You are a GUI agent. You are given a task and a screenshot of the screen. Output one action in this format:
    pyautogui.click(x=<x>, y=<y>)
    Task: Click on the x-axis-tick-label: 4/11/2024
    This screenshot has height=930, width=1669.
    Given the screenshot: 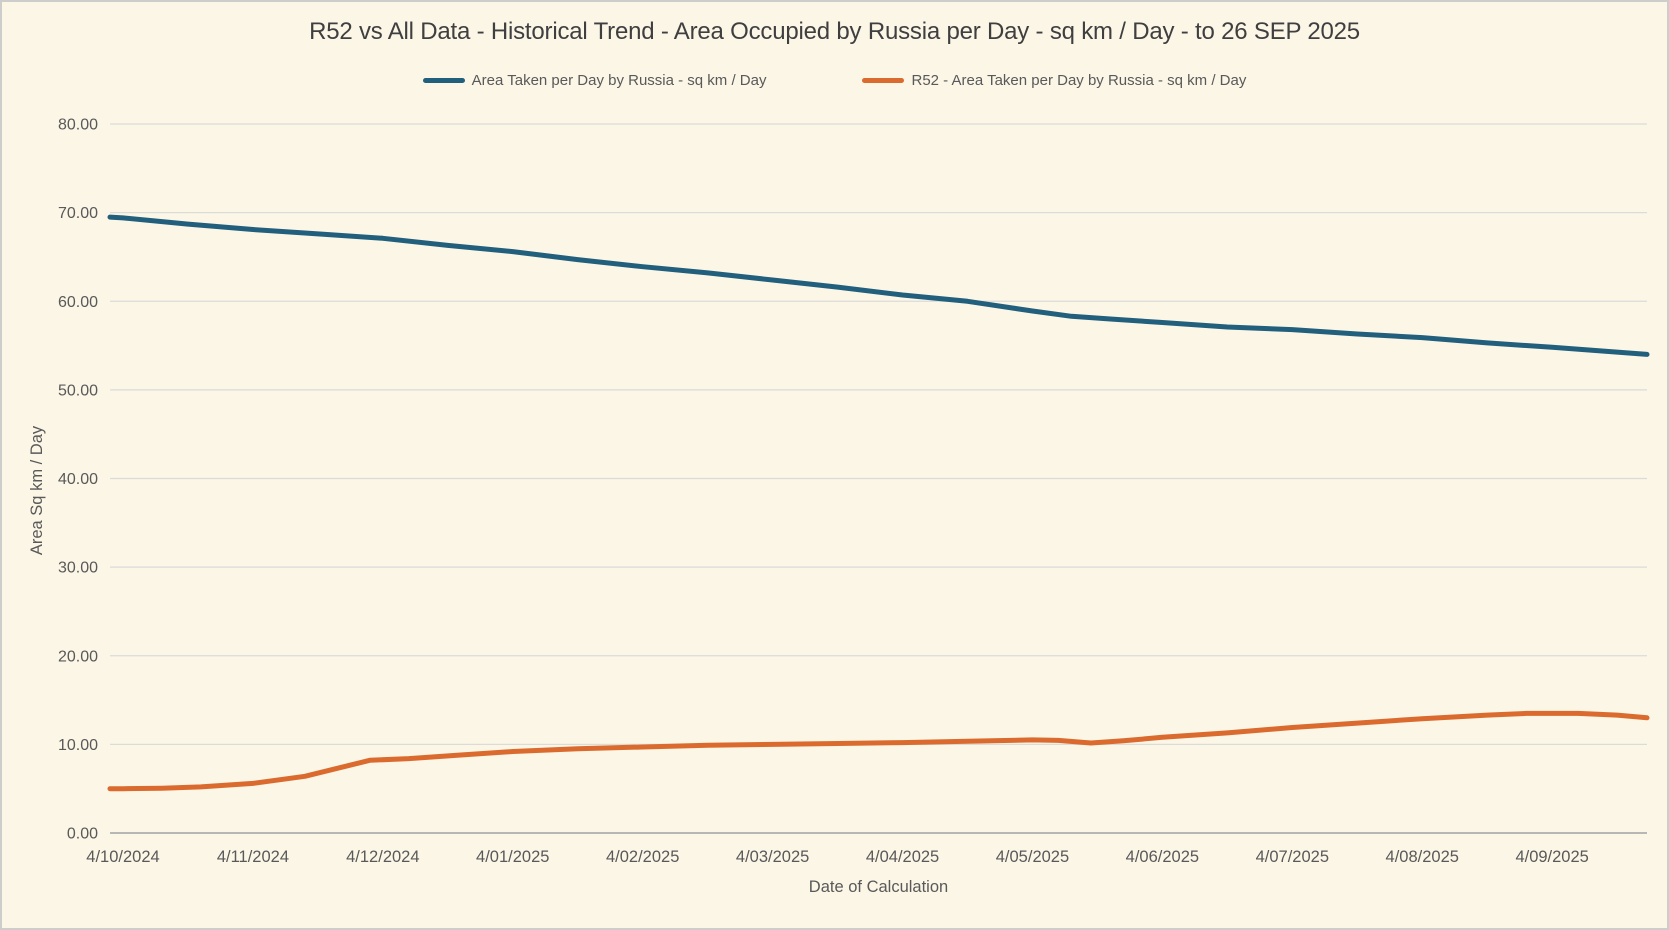 What is the action you would take?
    pyautogui.click(x=253, y=857)
    